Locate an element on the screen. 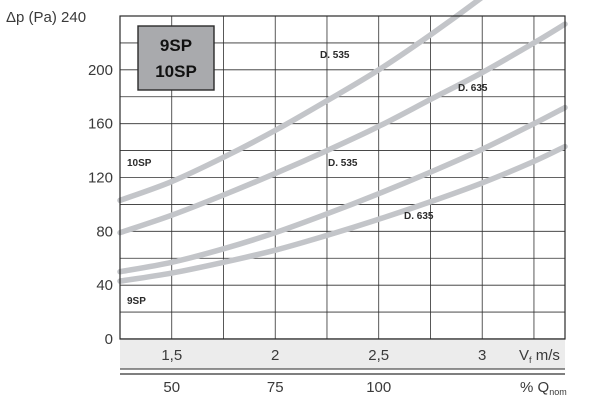 The image size is (592, 399). series-label-9sp-d635: D. 635 is located at coordinates (419, 216).